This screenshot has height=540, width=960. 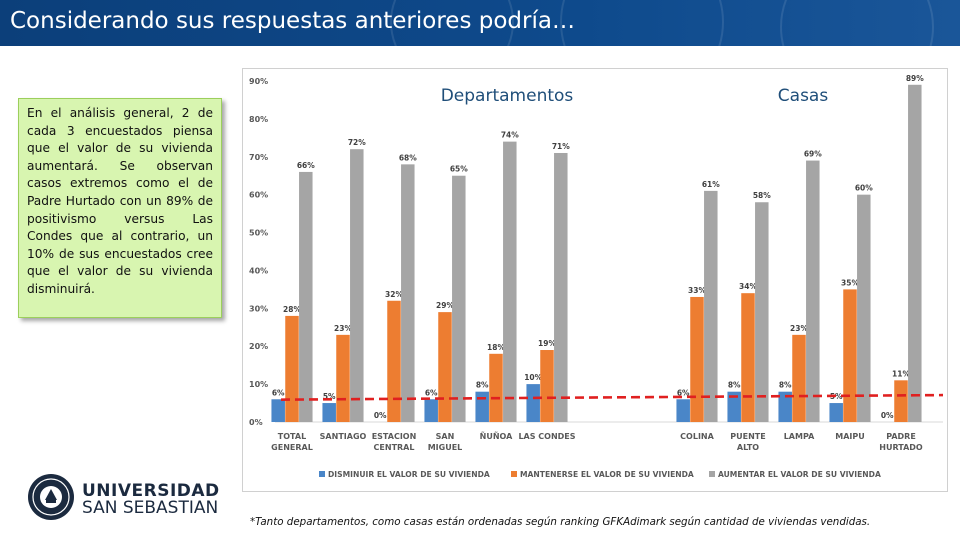 I want to click on category-label: SAN, so click(x=445, y=436).